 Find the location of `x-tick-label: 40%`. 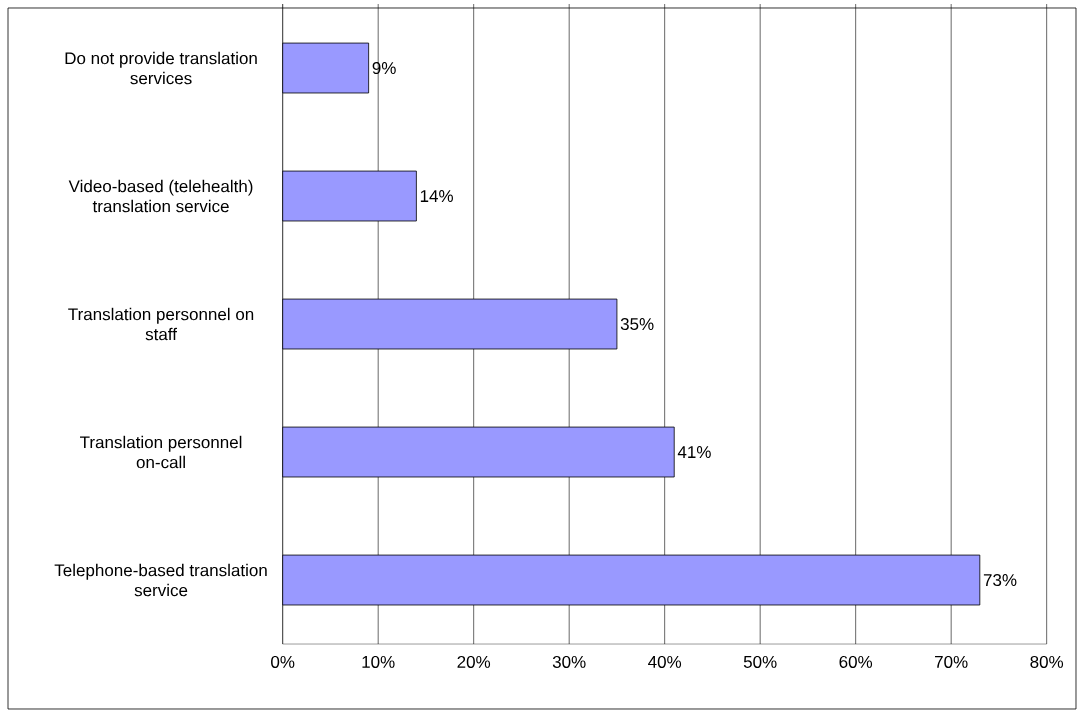

x-tick-label: 40% is located at coordinates (665, 661).